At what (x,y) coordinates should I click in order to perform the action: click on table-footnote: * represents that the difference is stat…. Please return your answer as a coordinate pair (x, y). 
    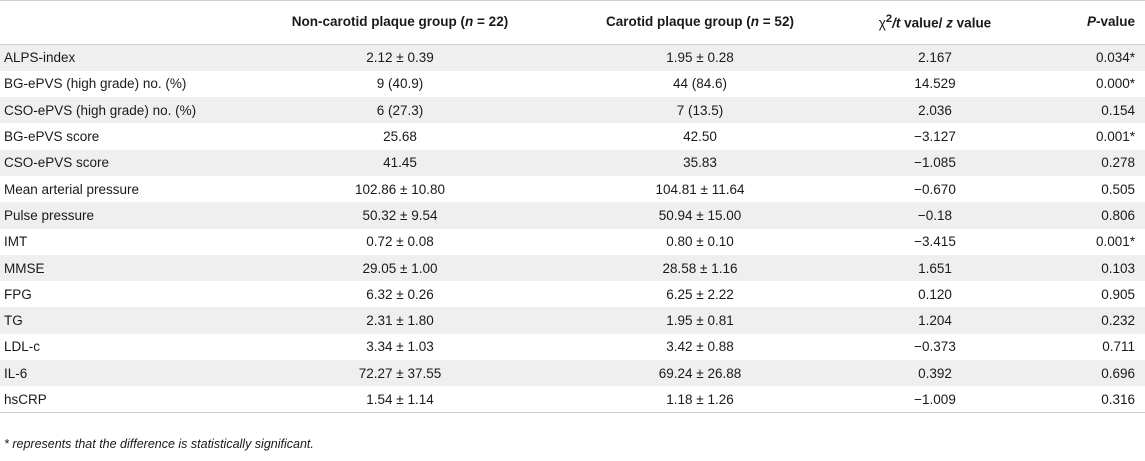
    Looking at the image, I should click on (159, 444).